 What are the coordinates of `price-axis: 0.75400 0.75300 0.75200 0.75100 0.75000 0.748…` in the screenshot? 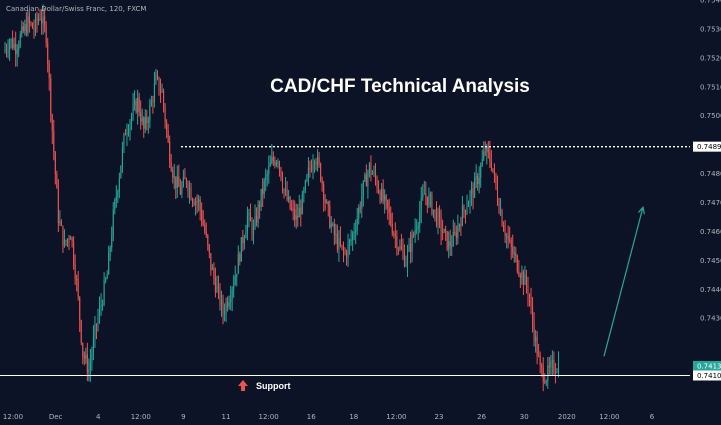 It's located at (707, 190).